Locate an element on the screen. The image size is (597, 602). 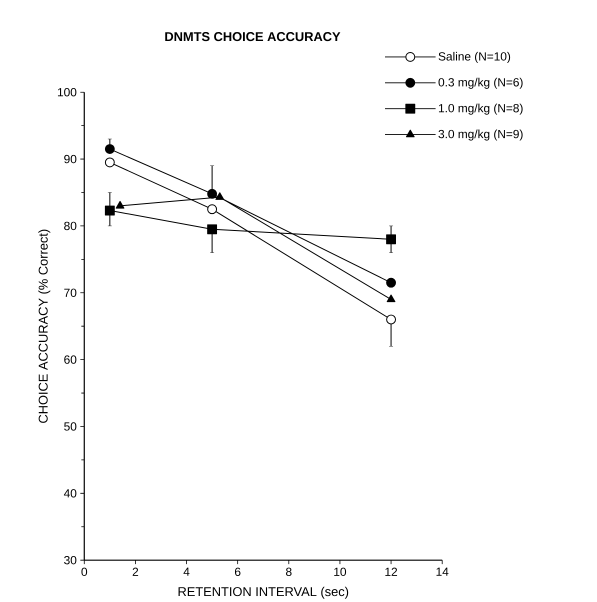
x-tick-label: 12 is located at coordinates (391, 572).